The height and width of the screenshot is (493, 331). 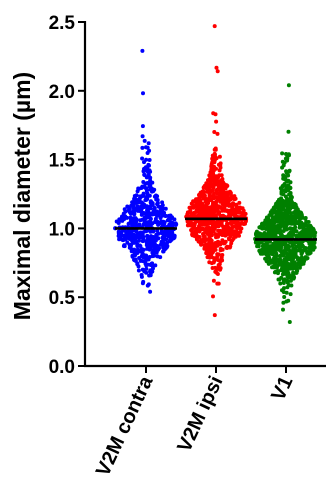 I want to click on y-tick-label: 2.0, so click(x=62, y=92).